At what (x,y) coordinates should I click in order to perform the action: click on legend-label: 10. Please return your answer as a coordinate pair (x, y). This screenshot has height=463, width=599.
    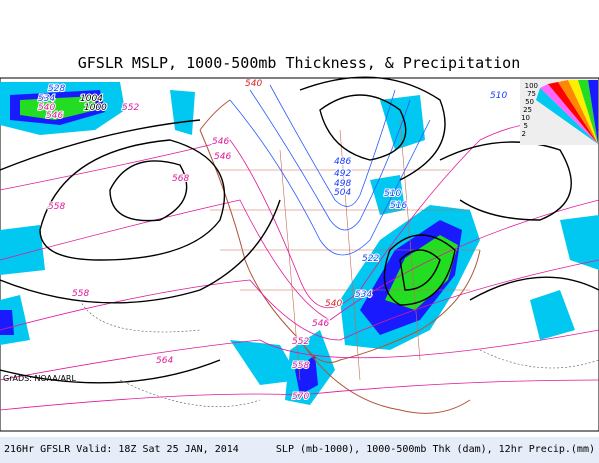
    Looking at the image, I should click on (525, 118).